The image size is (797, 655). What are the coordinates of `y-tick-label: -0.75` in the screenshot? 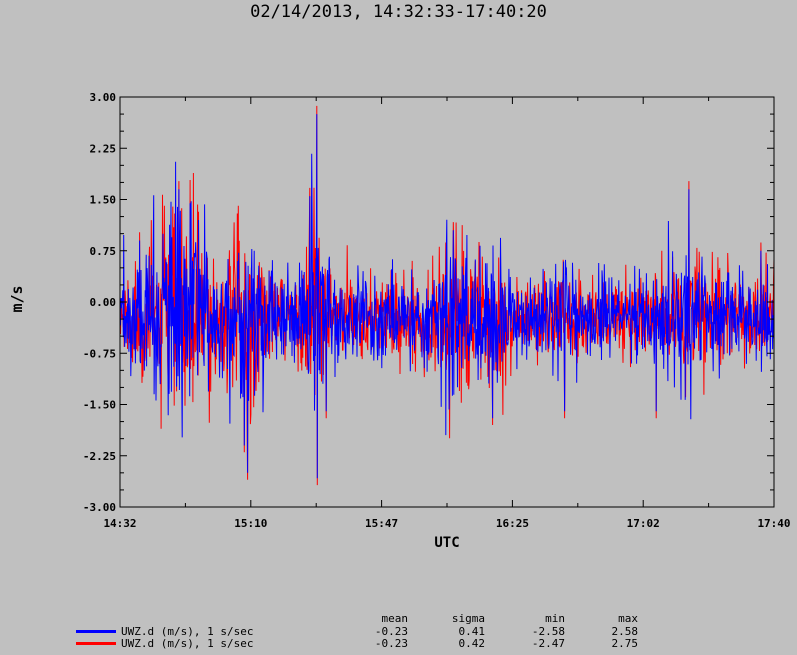 It's located at (99, 353).